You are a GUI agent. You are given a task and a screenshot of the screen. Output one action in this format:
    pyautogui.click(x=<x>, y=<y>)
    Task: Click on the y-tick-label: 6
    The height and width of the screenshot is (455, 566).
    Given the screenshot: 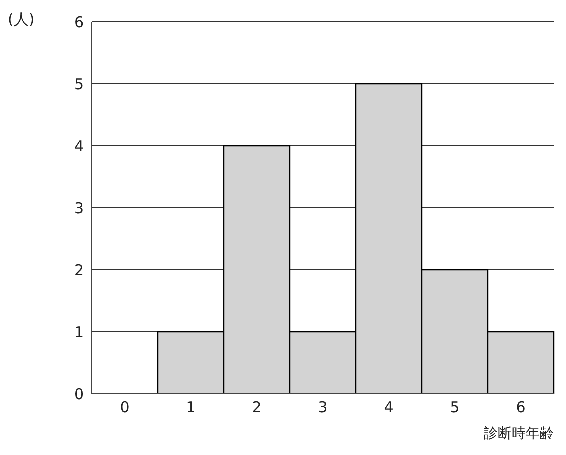 What is the action you would take?
    pyautogui.click(x=79, y=22)
    